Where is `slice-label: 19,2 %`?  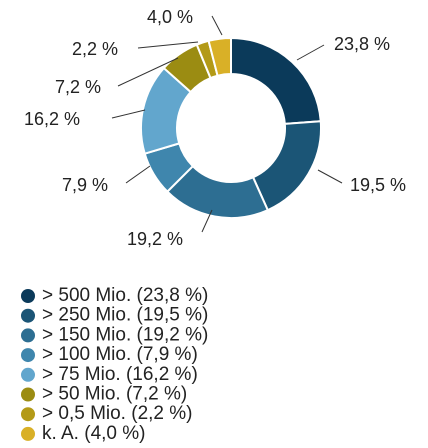 slice-label: 19,2 % is located at coordinates (155, 239).